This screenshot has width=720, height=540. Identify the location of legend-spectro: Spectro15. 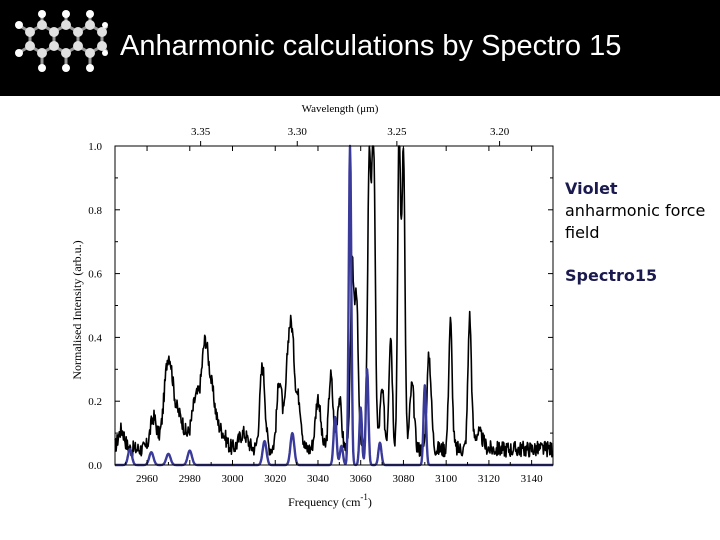
(611, 276).